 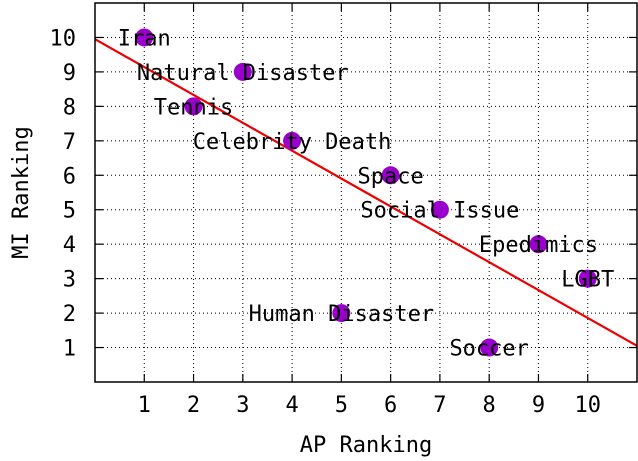 I want to click on y-tick-label: 3, so click(x=69, y=280).